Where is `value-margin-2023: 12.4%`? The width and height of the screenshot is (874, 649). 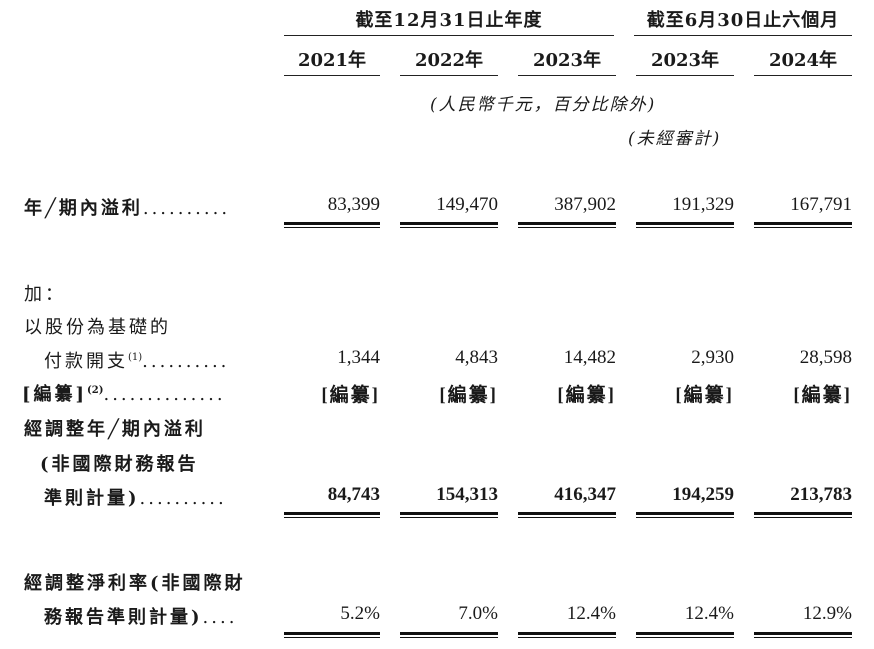 value-margin-2023: 12.4% is located at coordinates (591, 613).